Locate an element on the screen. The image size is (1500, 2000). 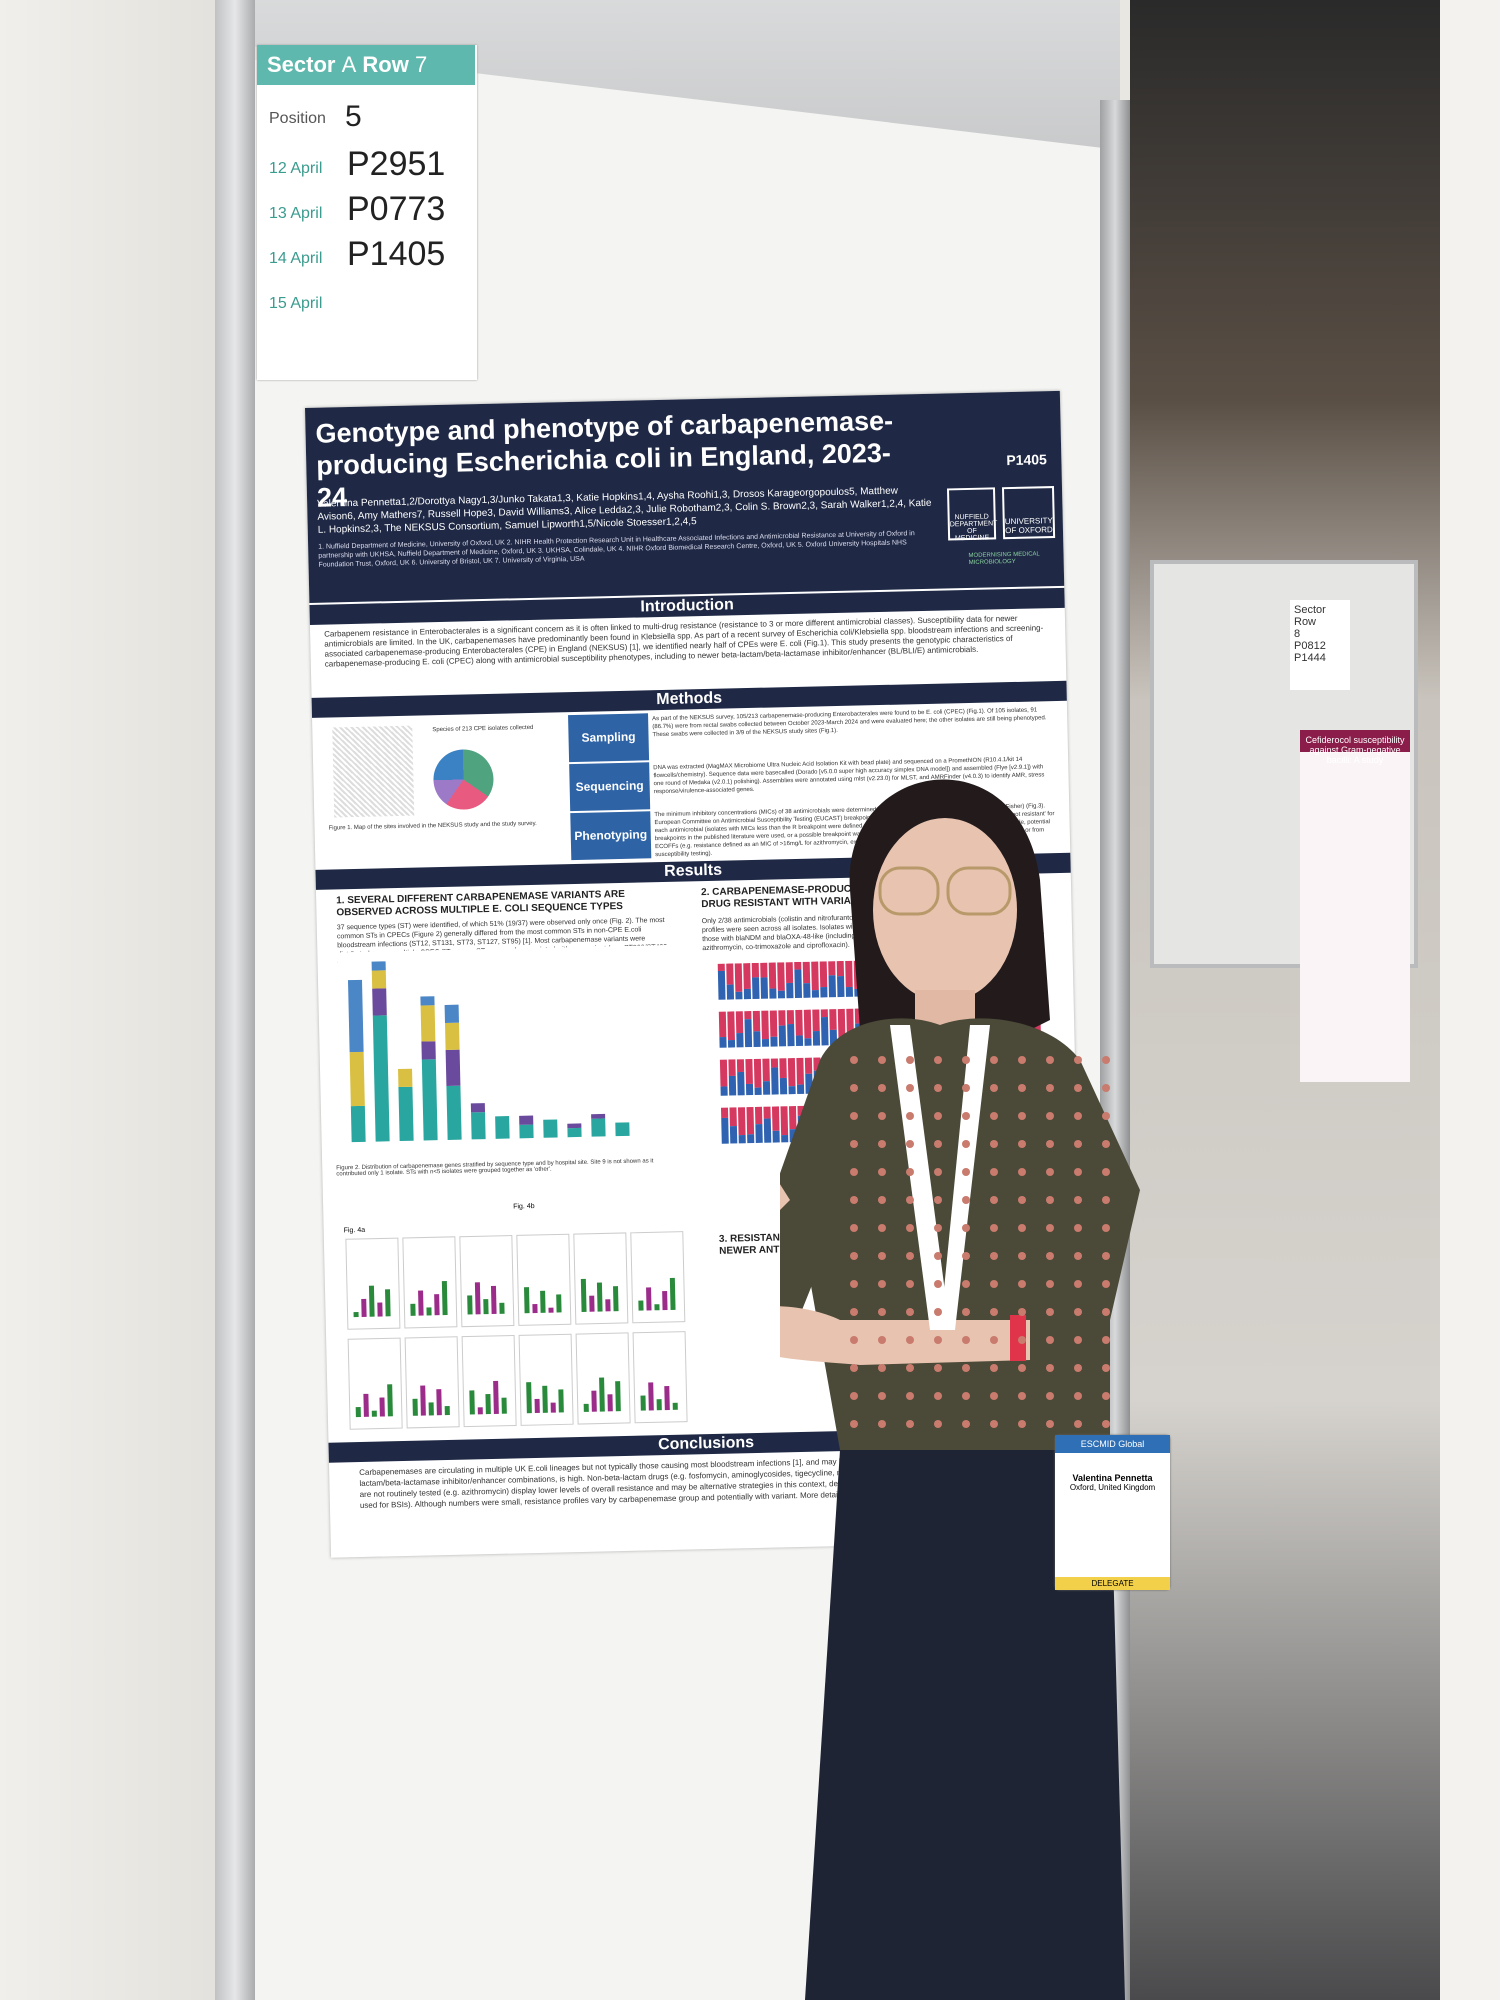
sequencing-label: Sequencing is located at coordinates (610, 787).